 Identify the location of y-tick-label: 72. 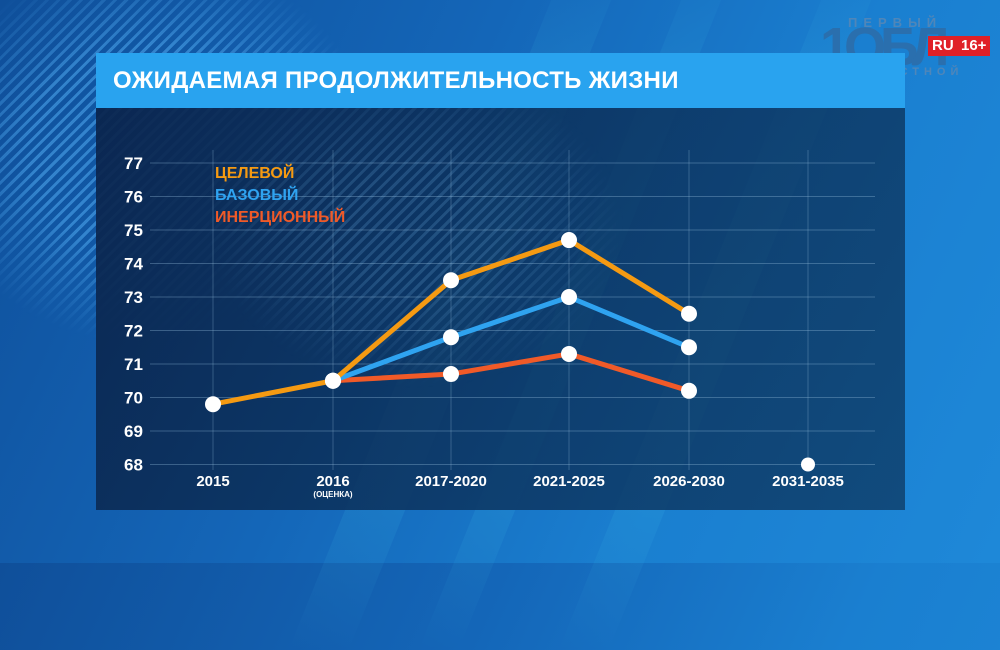
(133, 331).